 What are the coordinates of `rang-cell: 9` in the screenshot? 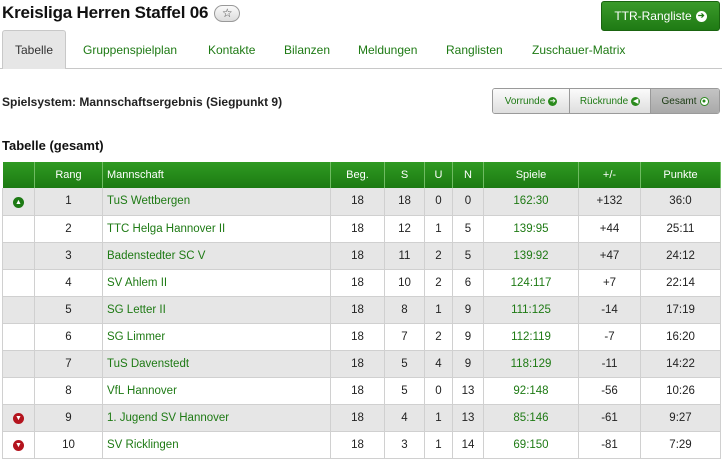 It's located at (68, 418).